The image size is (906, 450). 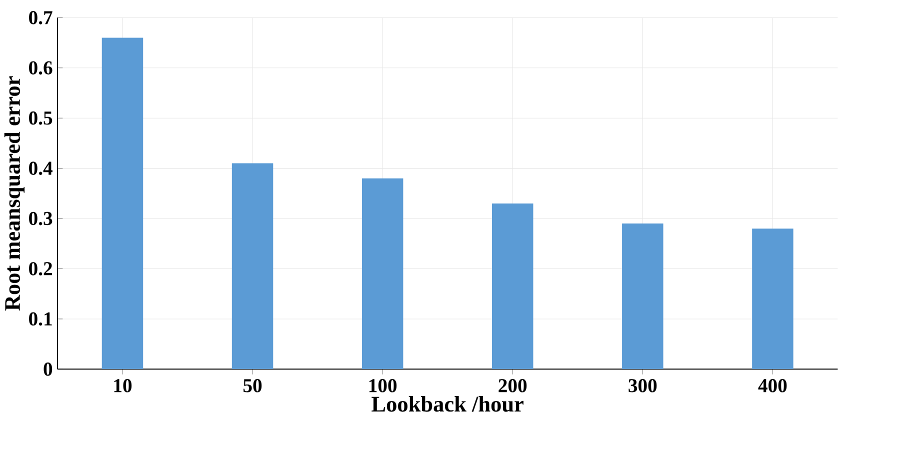 I want to click on x-tick-label: 300, so click(x=642, y=385).